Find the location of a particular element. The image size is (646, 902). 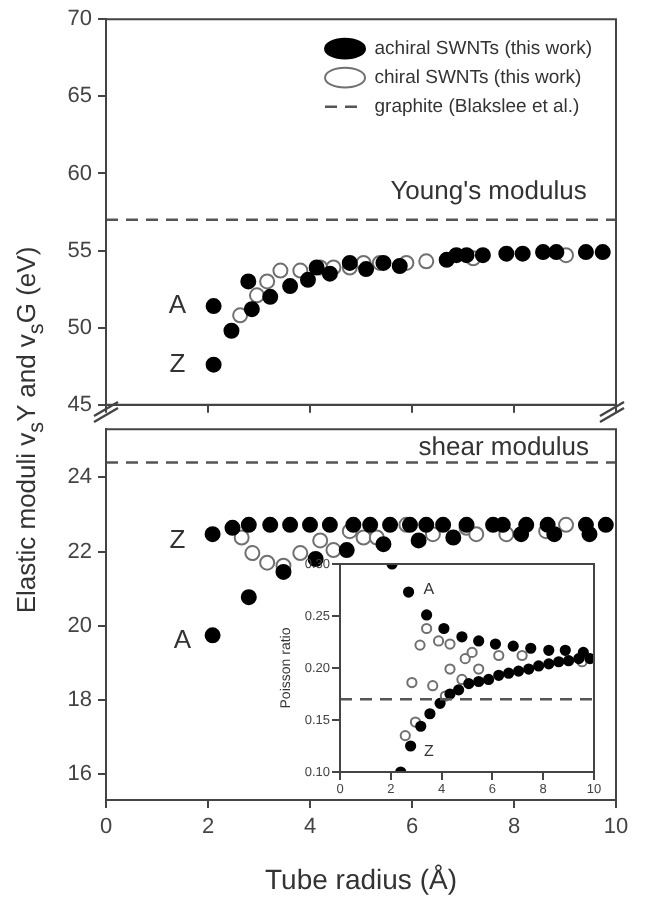

legend-label: chiral SWNTs (this work) is located at coordinates (478, 77).